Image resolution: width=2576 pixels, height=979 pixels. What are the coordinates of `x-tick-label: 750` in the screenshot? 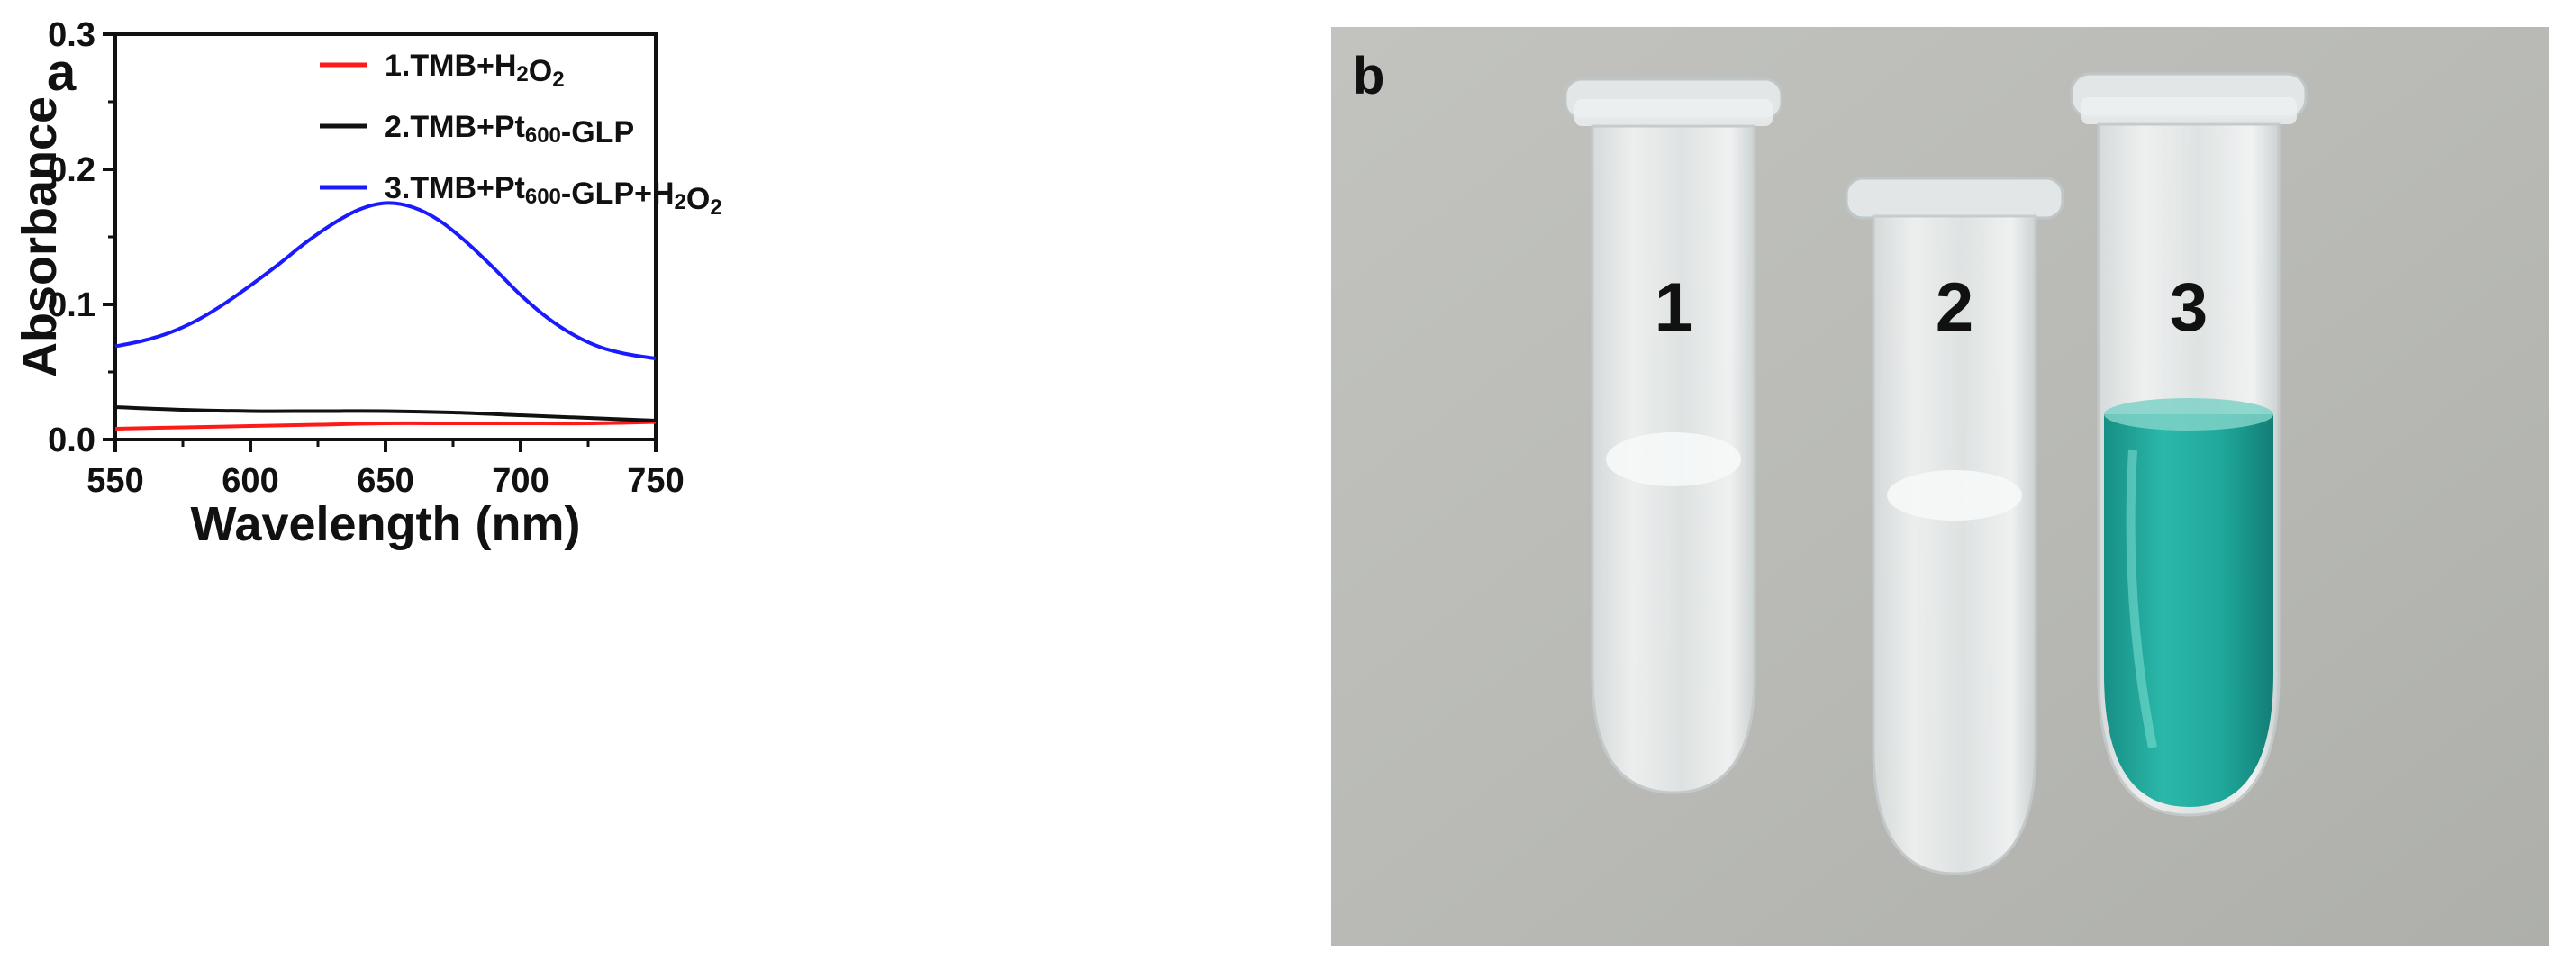 It's located at (655, 481).